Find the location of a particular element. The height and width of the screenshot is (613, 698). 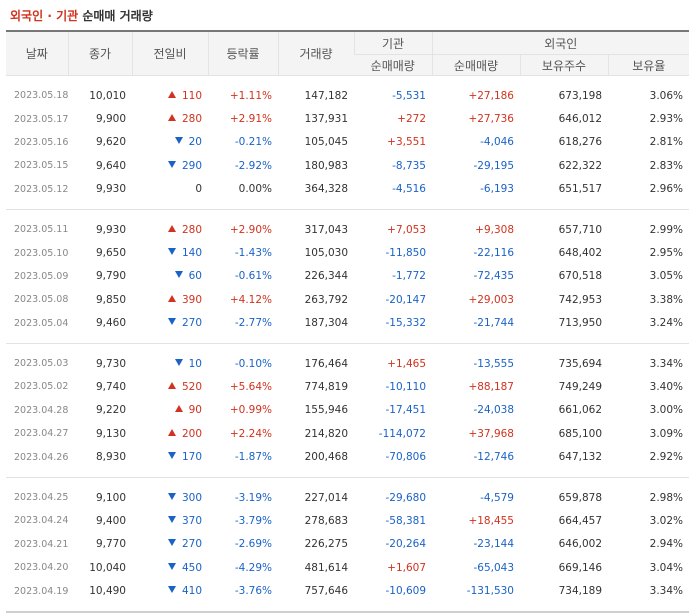

foreign-ratio-cell: 2.92% is located at coordinates (666, 457).